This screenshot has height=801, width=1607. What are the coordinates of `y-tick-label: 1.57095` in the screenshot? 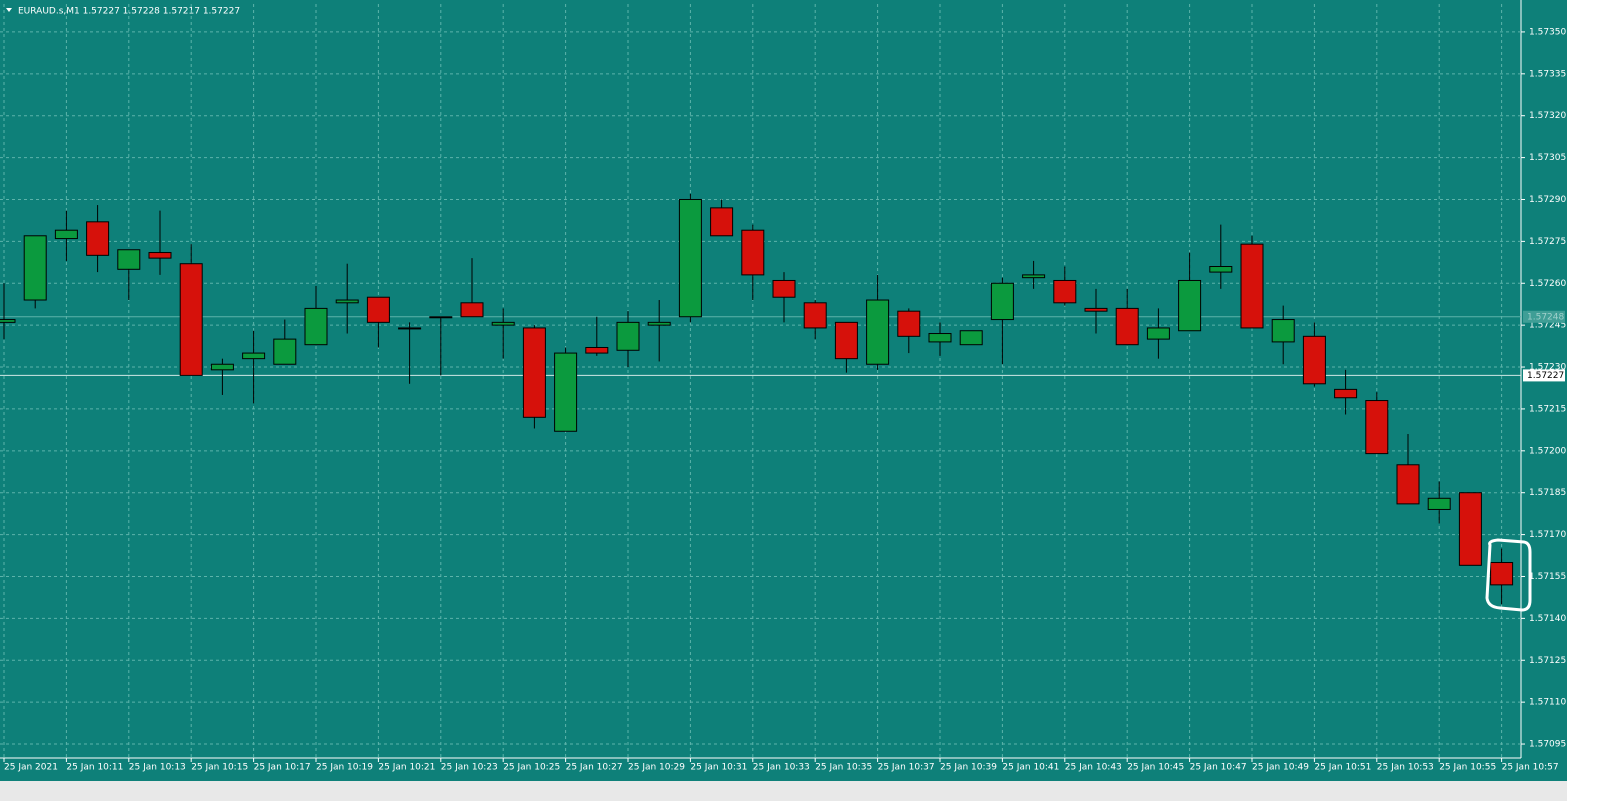 It's located at (1547, 745).